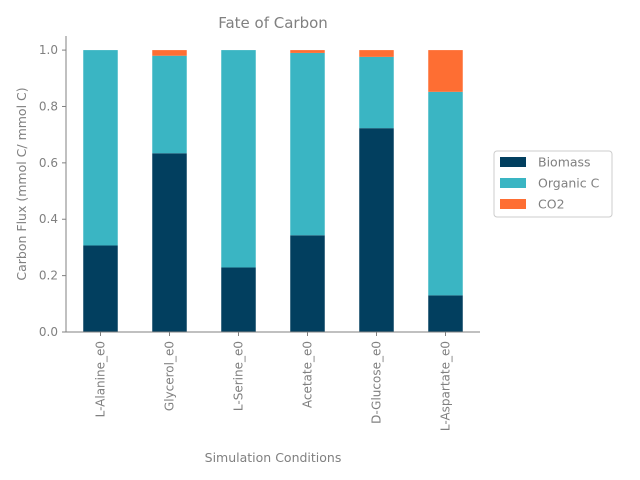  Describe the element at coordinates (48, 276) in the screenshot. I see `y-tick-label: 0.2` at that location.